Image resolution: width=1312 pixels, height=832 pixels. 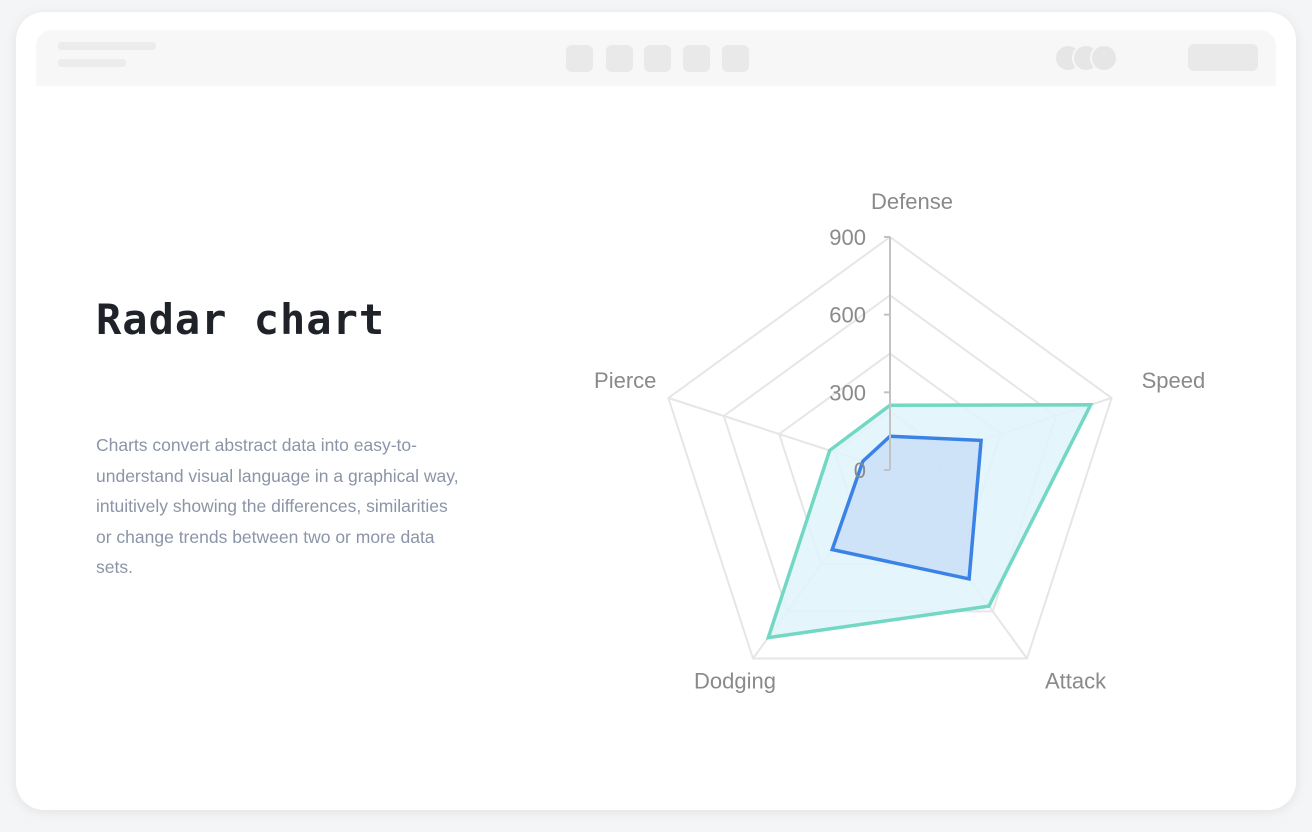 I want to click on radar-series-group, so click(x=929, y=521).